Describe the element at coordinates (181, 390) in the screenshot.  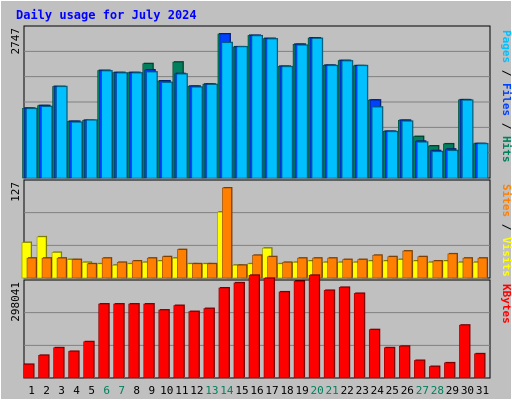
I see `day-label: 11` at that location.